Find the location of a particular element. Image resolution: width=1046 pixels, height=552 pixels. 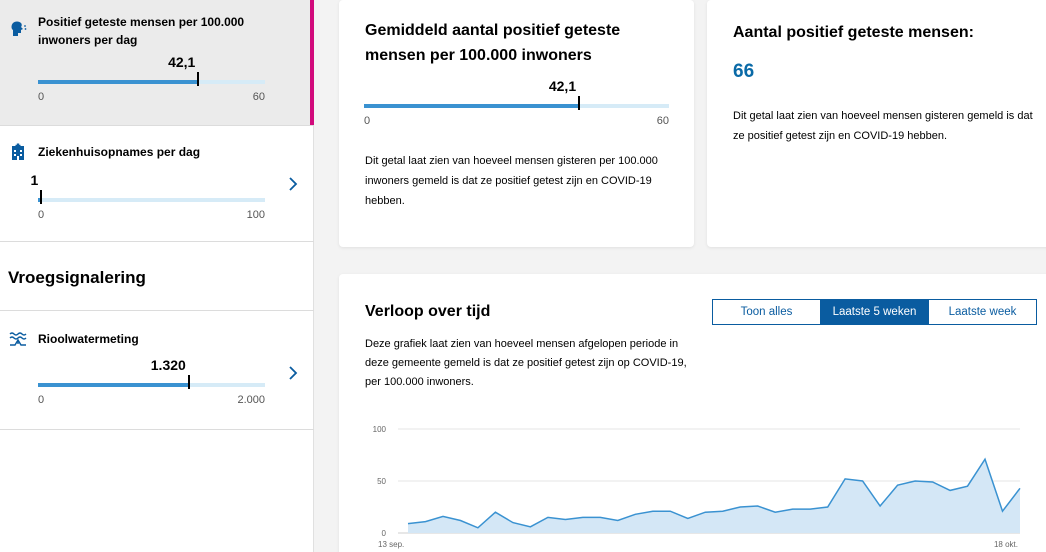

chart-line is located at coordinates (714, 493).